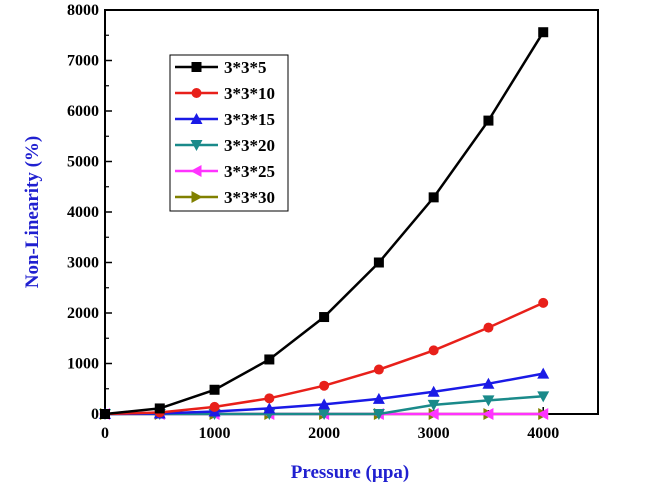 This screenshot has width=646, height=494. What do you see at coordinates (543, 433) in the screenshot?
I see `x-tick-label: 4000` at bounding box center [543, 433].